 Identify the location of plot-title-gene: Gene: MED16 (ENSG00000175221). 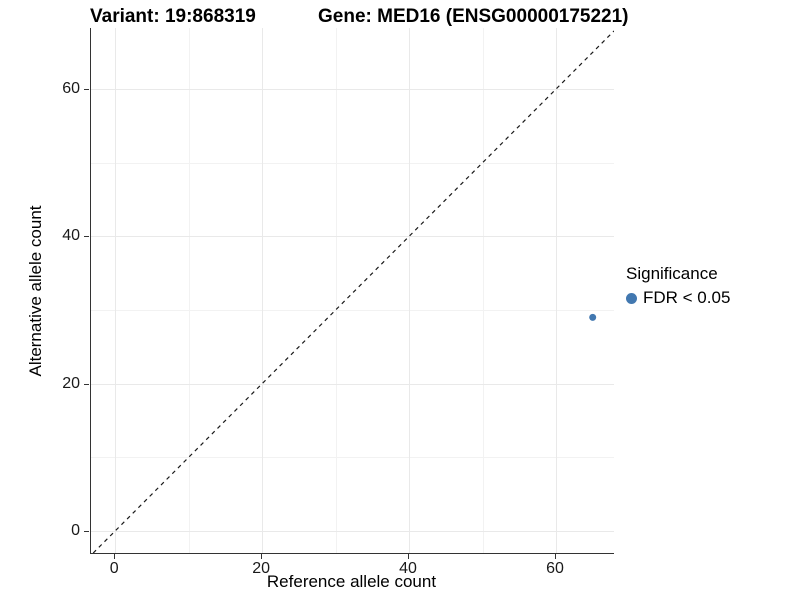
(473, 16).